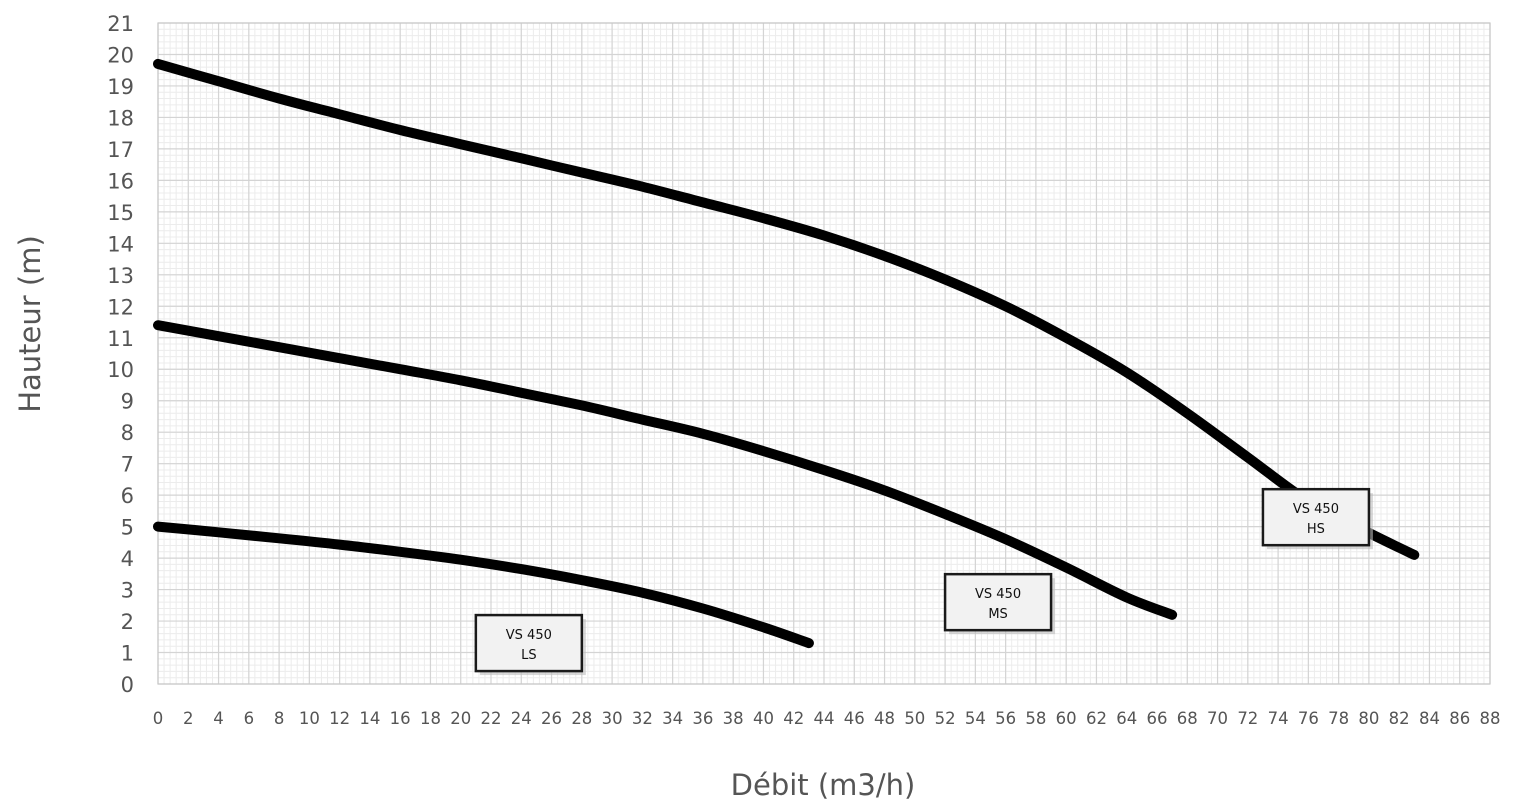  What do you see at coordinates (120, 181) in the screenshot?
I see `y-tick-label: 16` at bounding box center [120, 181].